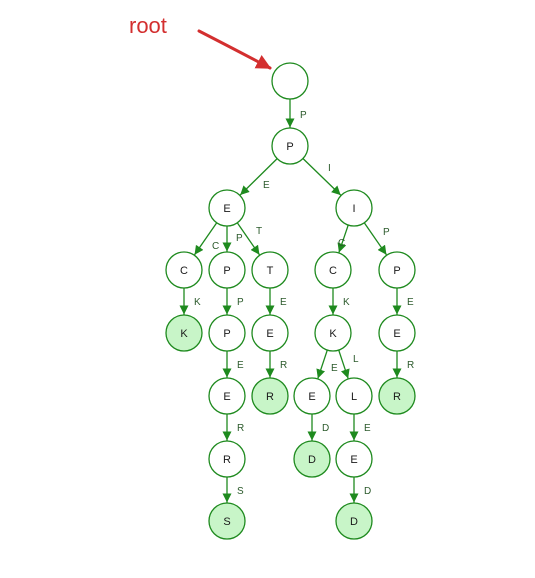 Image resolution: width=535 pixels, height=578 pixels. Describe the element at coordinates (356, 359) in the screenshot. I see `edge-label: L` at that location.